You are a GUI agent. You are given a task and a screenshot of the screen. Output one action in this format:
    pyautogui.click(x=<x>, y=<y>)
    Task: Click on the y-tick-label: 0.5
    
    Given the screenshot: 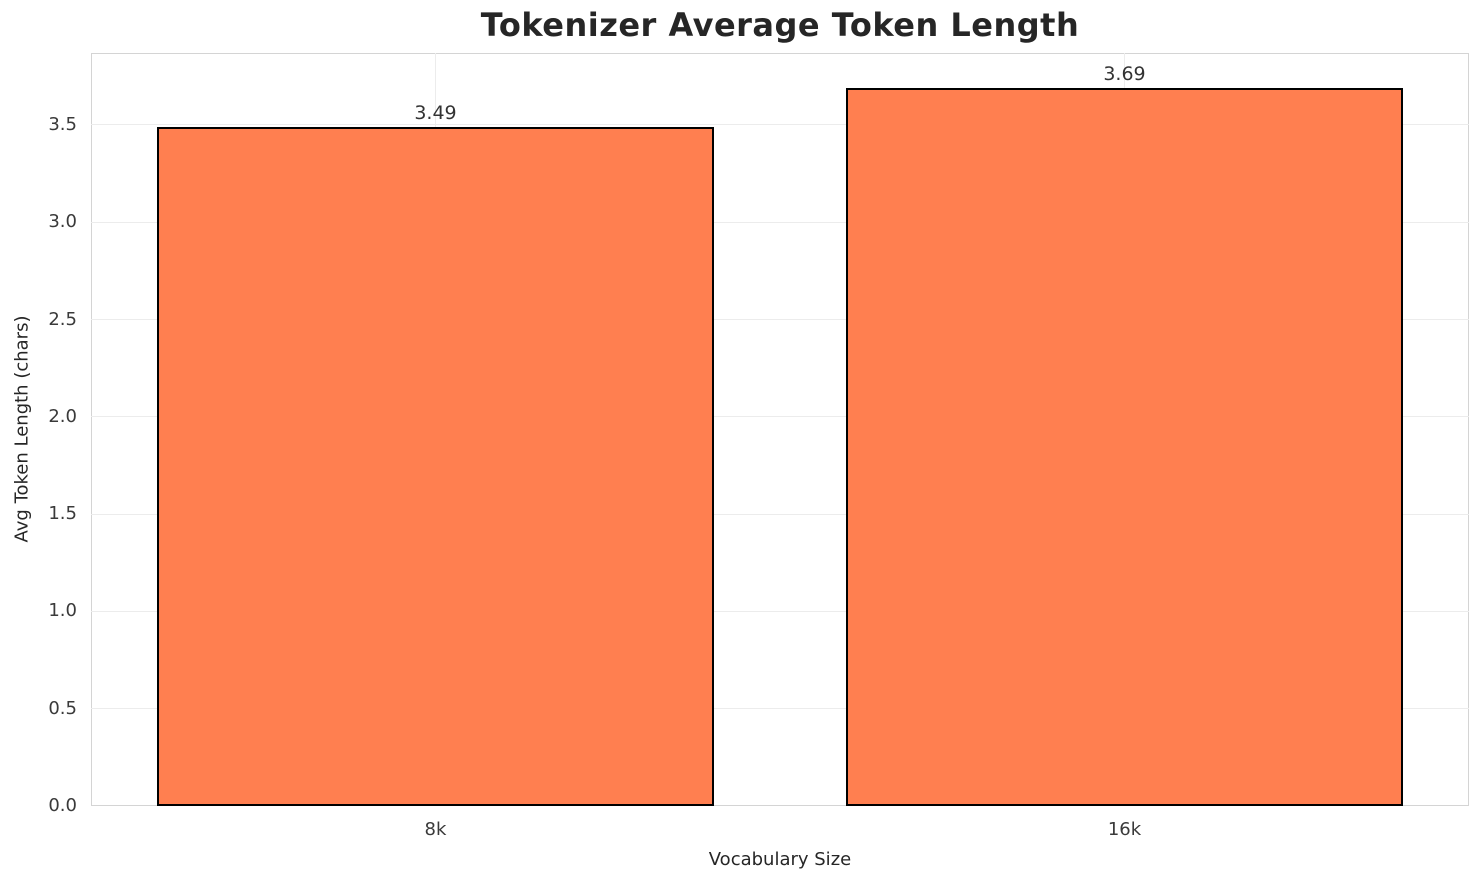 What is the action you would take?
    pyautogui.click(x=62, y=708)
    